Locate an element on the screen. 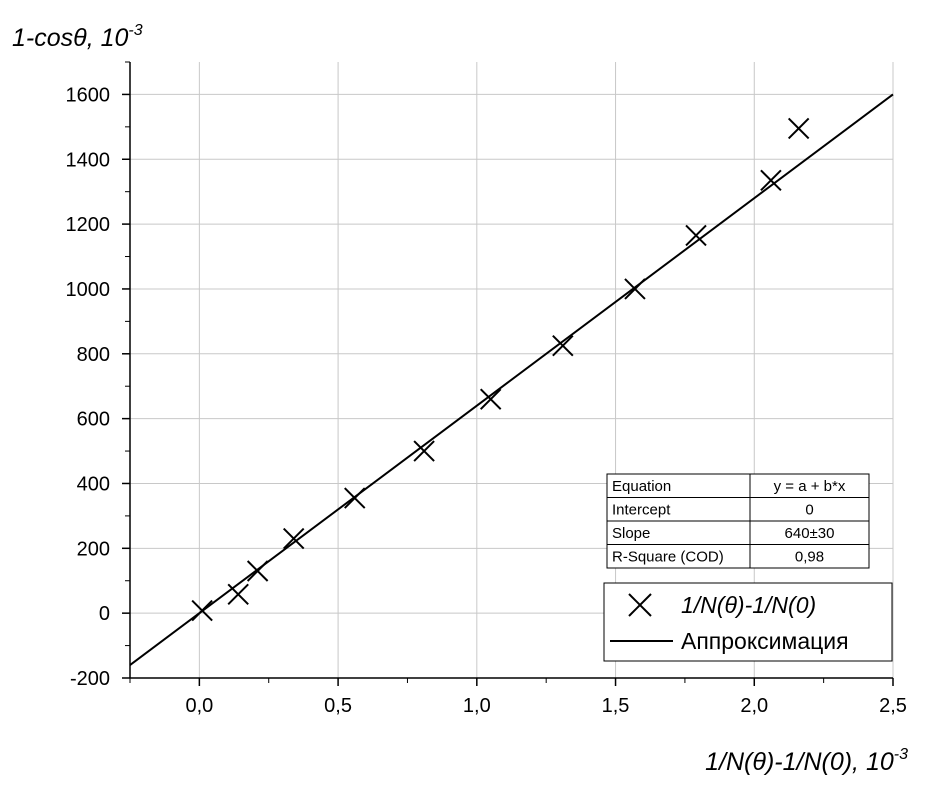 The image size is (928, 791). y-tick-label: 1200 is located at coordinates (88, 225).